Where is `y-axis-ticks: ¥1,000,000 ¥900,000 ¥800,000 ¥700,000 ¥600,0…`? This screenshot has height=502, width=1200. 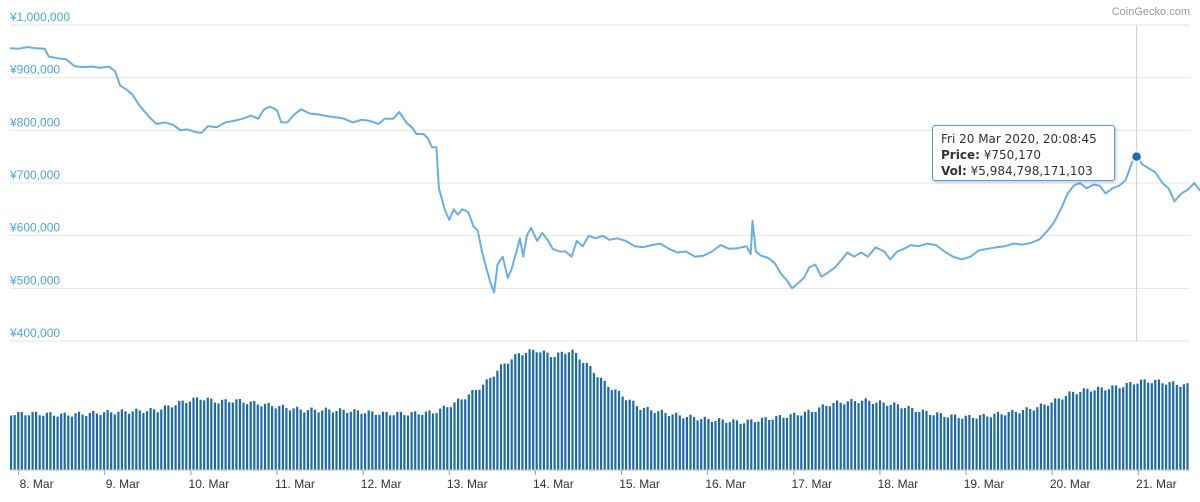
y-axis-ticks: ¥1,000,000 ¥900,000 ¥800,000 ¥700,000 ¥600,0… is located at coordinates (39, 175).